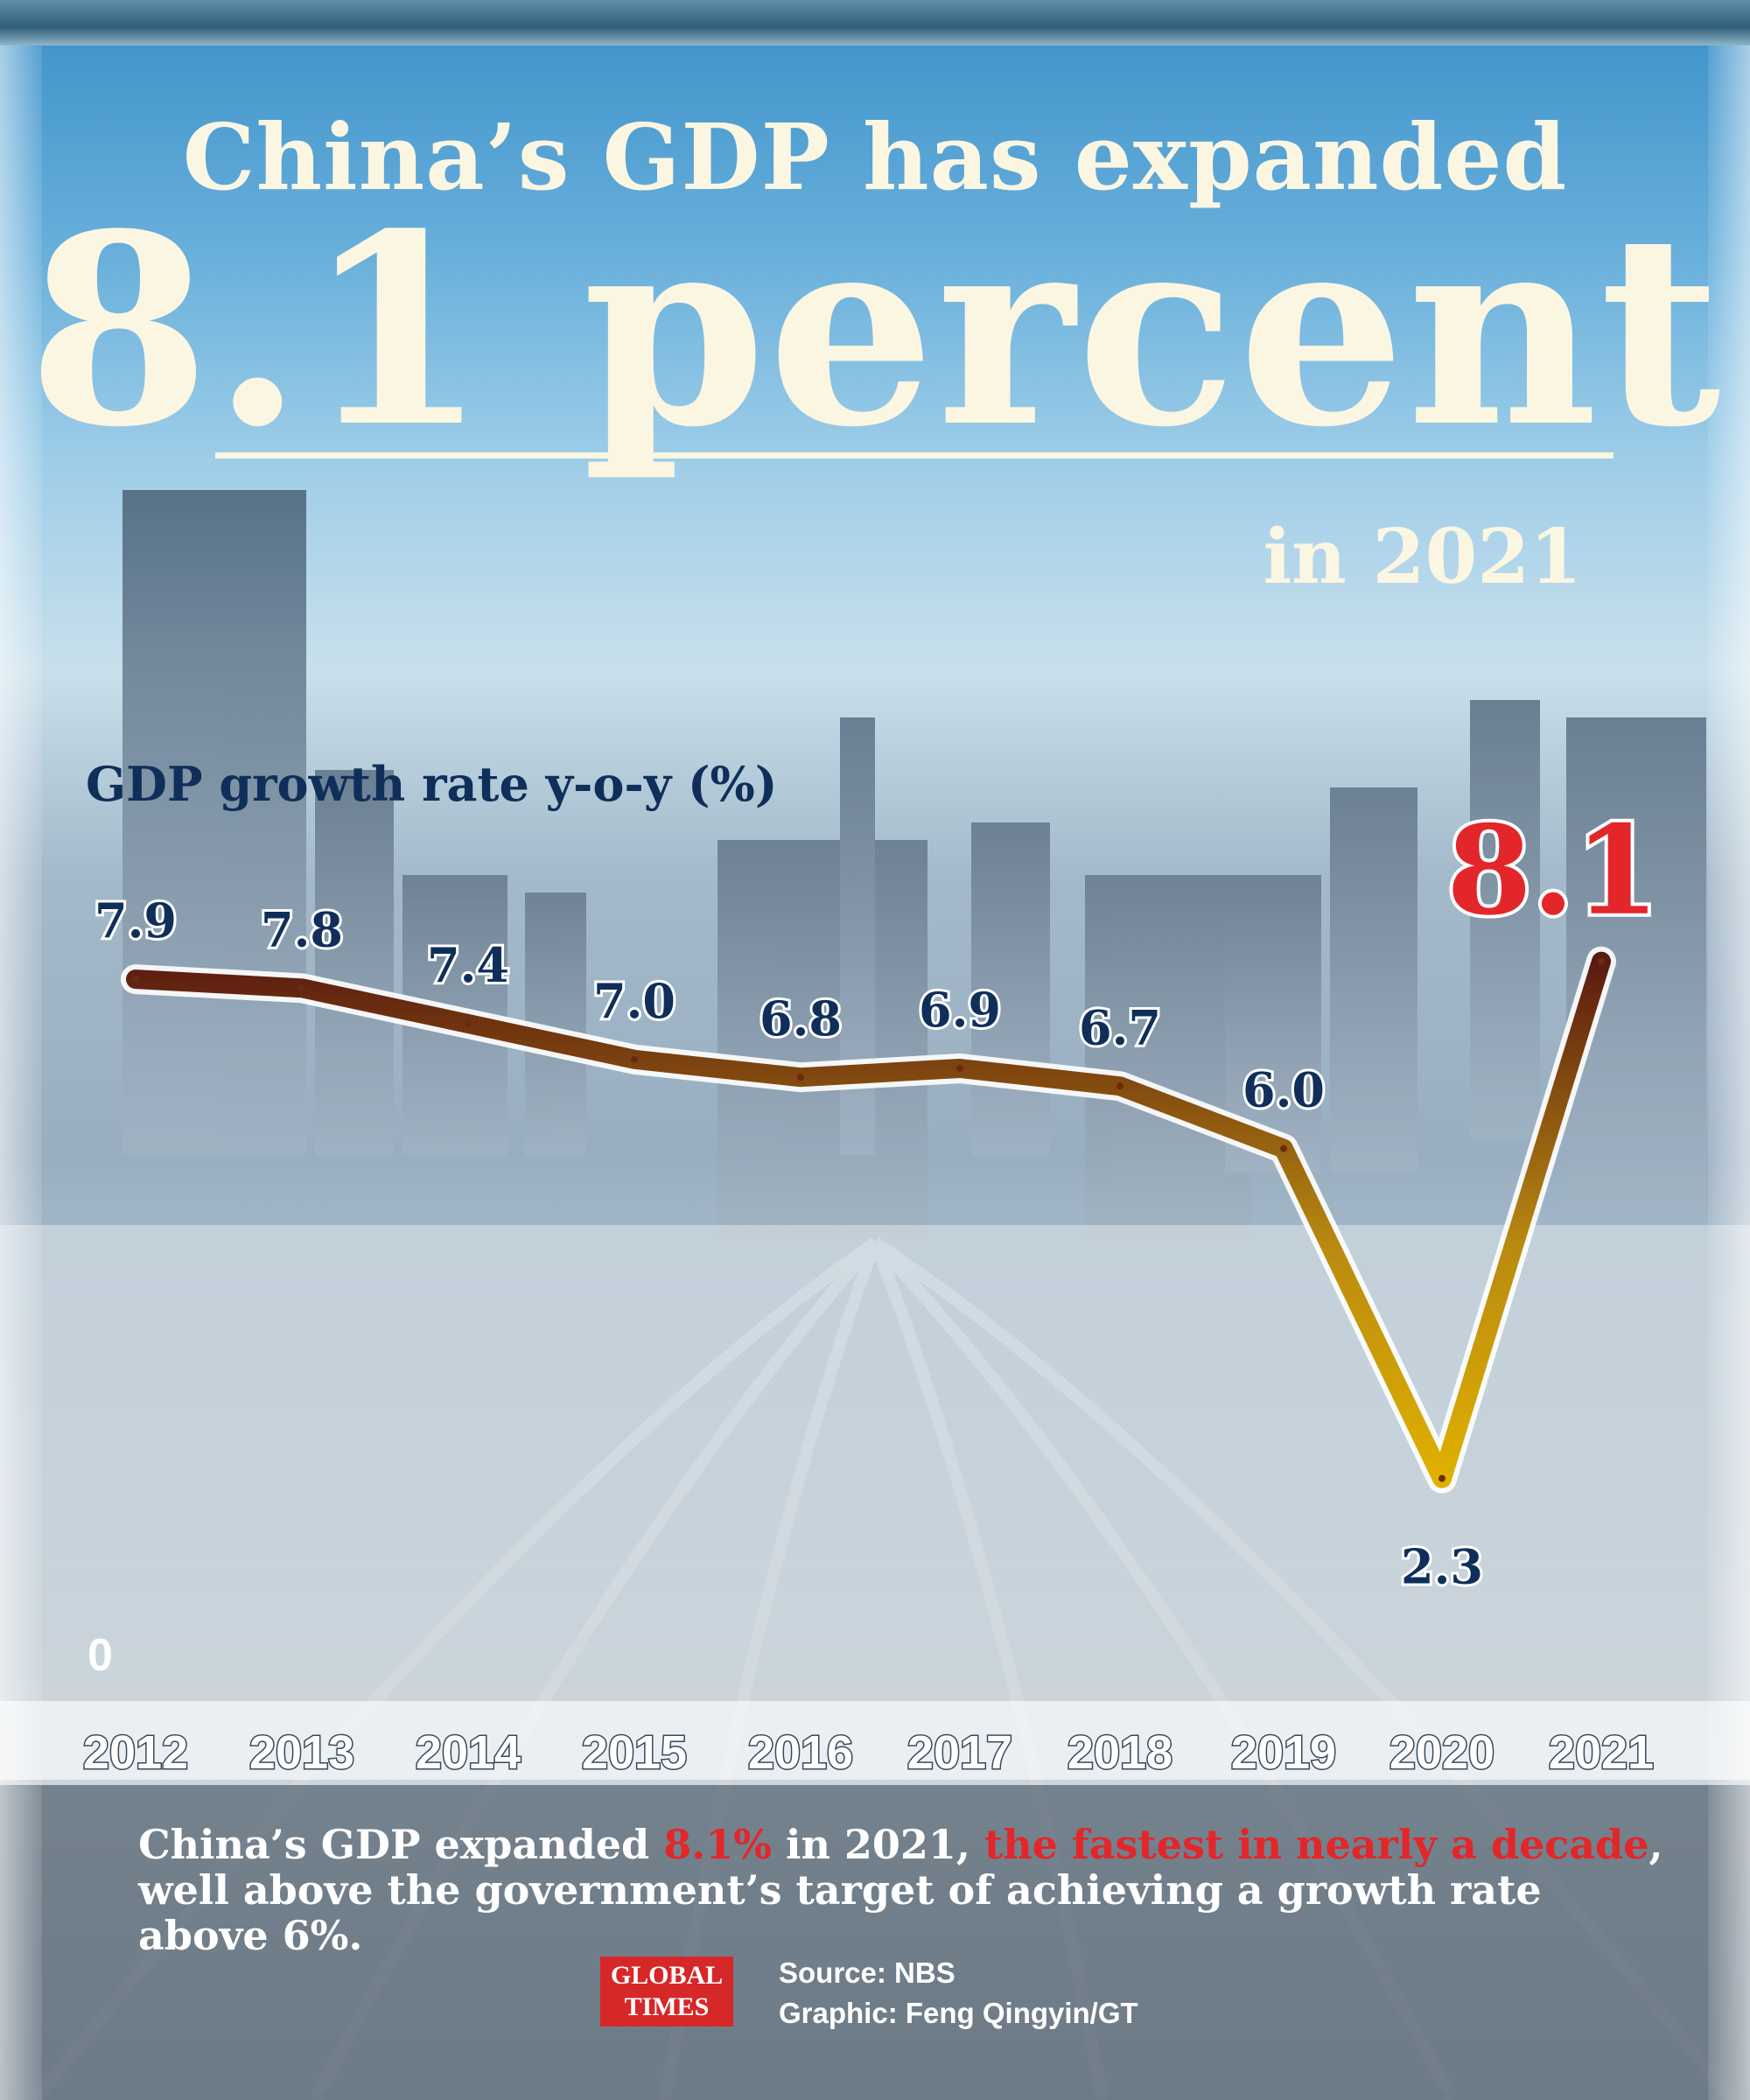 Image resolution: width=1750 pixels, height=2100 pixels. I want to click on x-tick-label-2012: 2012, so click(135, 1752).